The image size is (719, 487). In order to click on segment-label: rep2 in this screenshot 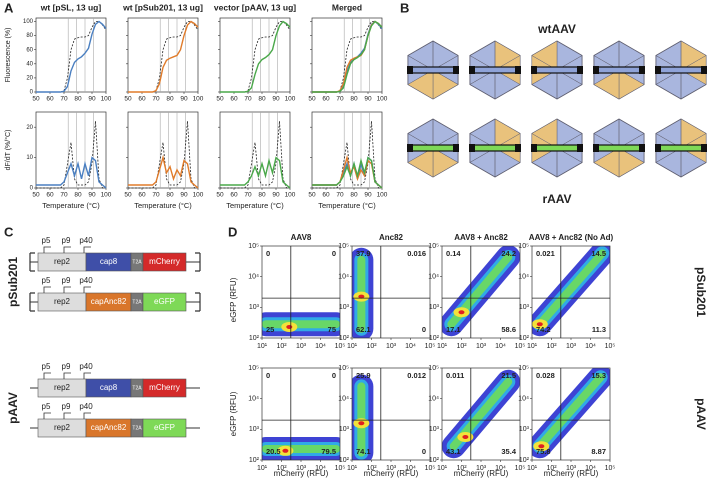, I will do `click(62, 261)`.